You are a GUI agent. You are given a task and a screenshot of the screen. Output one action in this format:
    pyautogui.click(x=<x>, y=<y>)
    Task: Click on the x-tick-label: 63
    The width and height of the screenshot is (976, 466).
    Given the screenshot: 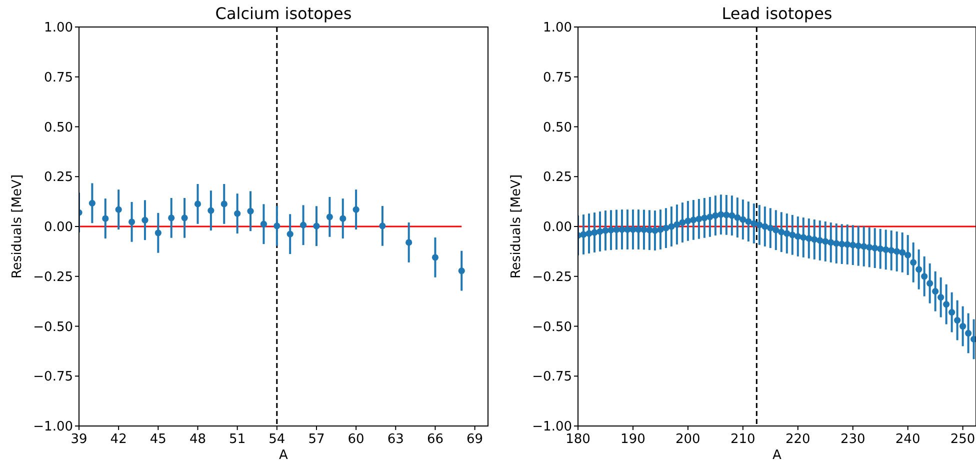 What is the action you would take?
    pyautogui.click(x=395, y=439)
    